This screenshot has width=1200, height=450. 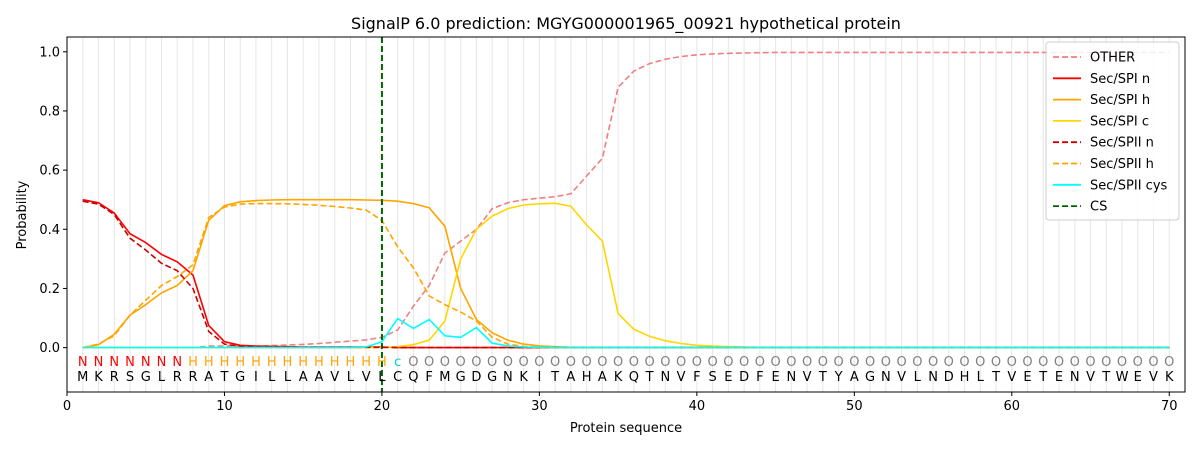 What do you see at coordinates (1012, 406) in the screenshot?
I see `x-tick-label: 60` at bounding box center [1012, 406].